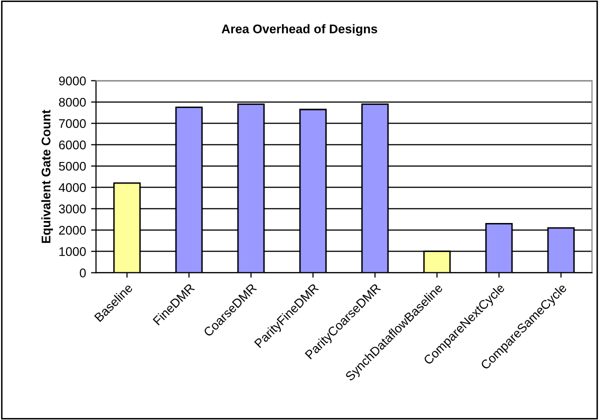 The width and height of the screenshot is (599, 420). Describe the element at coordinates (83, 273) in the screenshot. I see `y-tick-label: 0` at that location.